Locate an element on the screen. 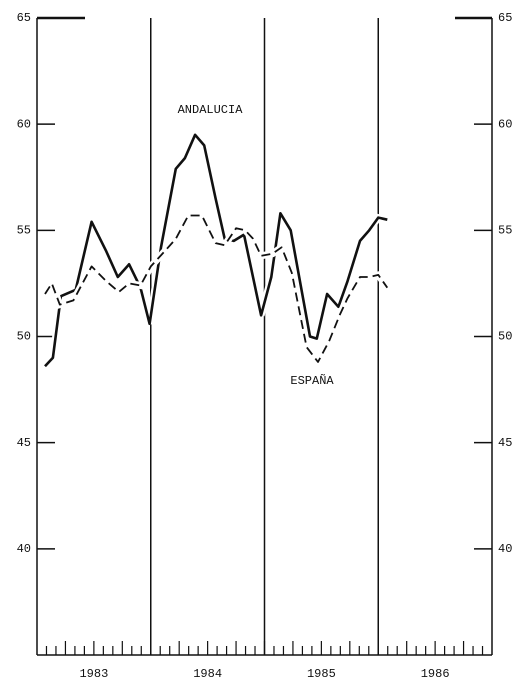 This screenshot has height=683, width=530. x-tick-label: 1986 is located at coordinates (435, 674).